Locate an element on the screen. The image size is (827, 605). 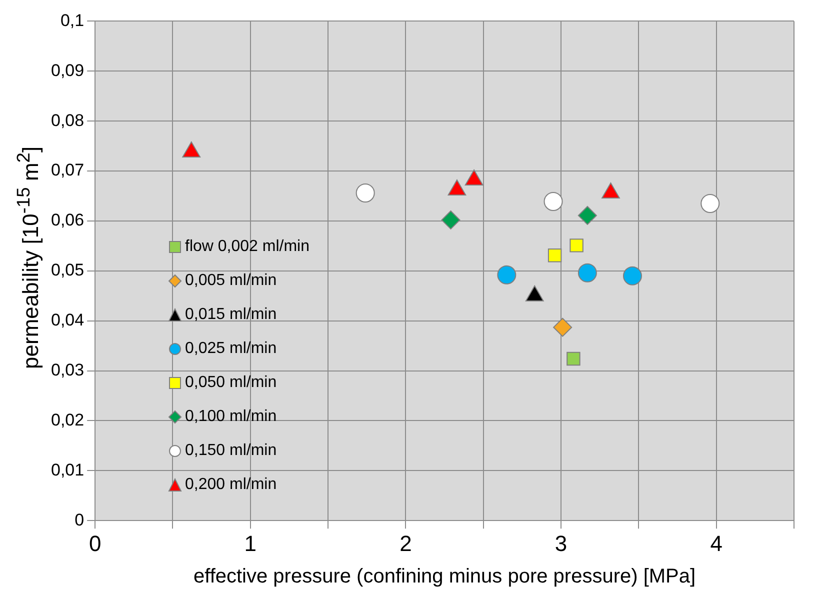
x-tick-label: 0 is located at coordinates (95, 543).